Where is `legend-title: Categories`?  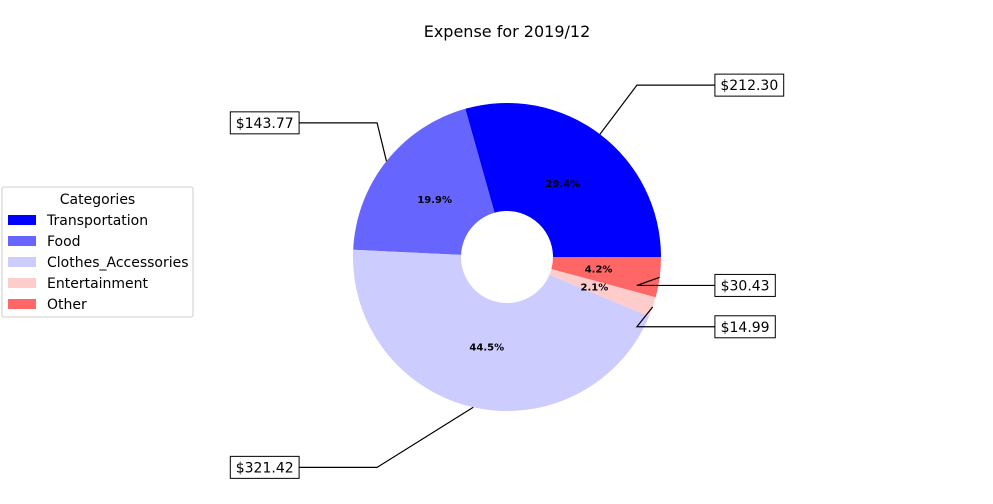
legend-title: Categories is located at coordinates (97, 200).